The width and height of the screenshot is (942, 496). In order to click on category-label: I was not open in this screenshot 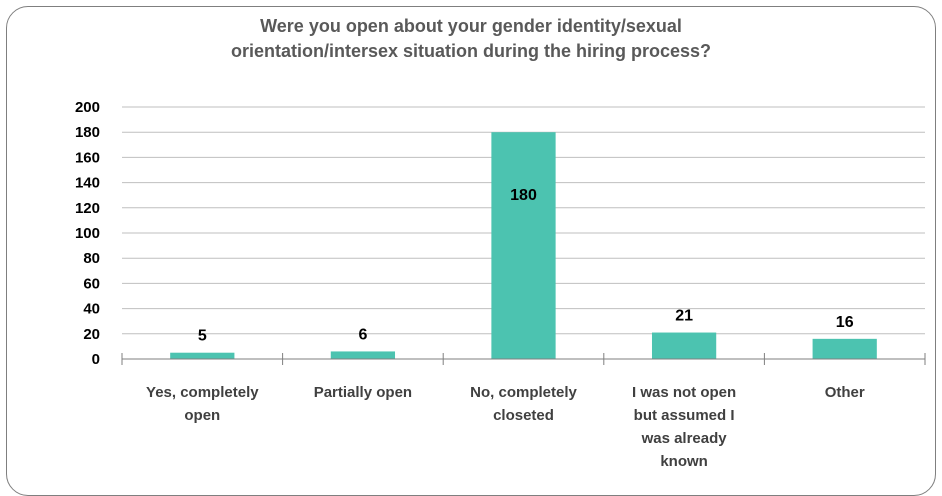, I will do `click(684, 392)`.